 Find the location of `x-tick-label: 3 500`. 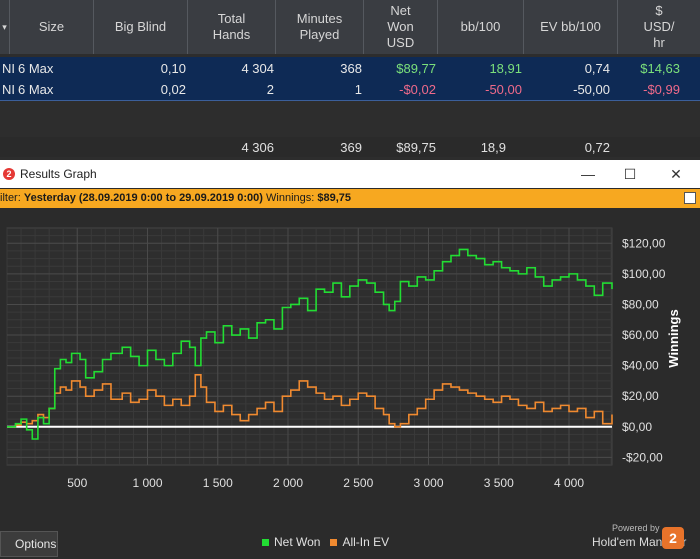

x-tick-label: 3 500 is located at coordinates (499, 483).